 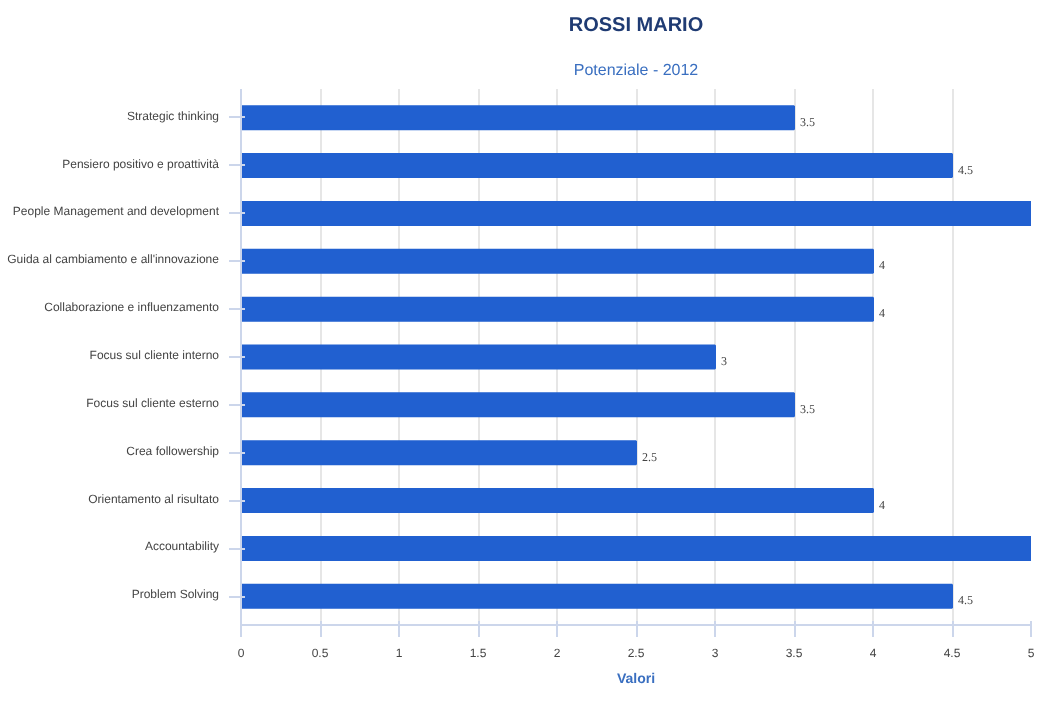 I want to click on chart-subtitle: Potenziale - 2012, so click(x=636, y=70).